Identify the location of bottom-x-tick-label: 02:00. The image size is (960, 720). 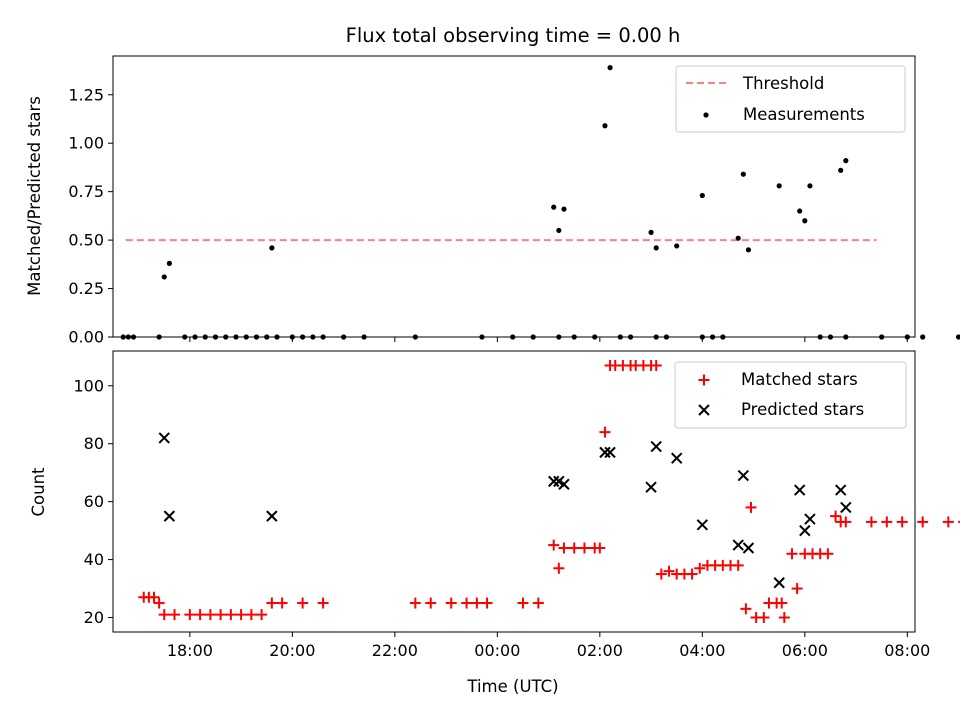
(600, 650).